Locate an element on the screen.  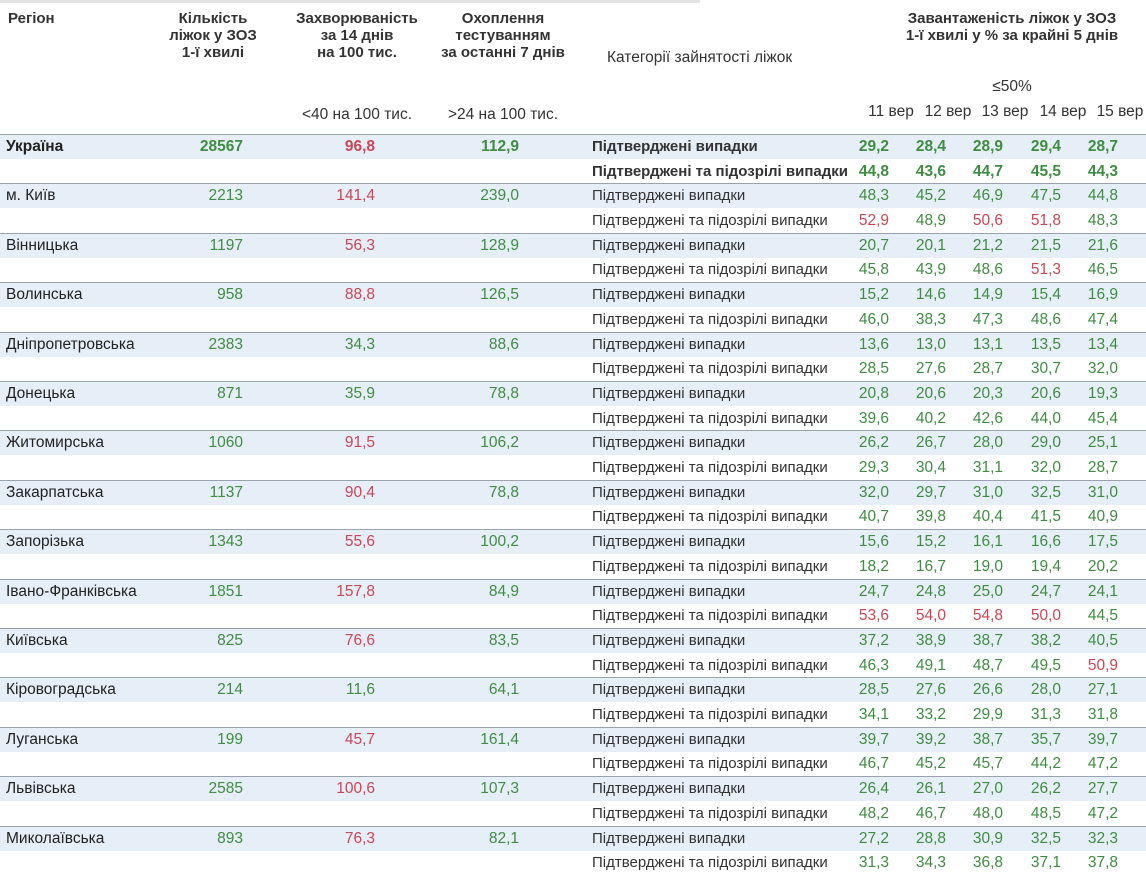
occupancy-value: 29,4 is located at coordinates (1045, 146).